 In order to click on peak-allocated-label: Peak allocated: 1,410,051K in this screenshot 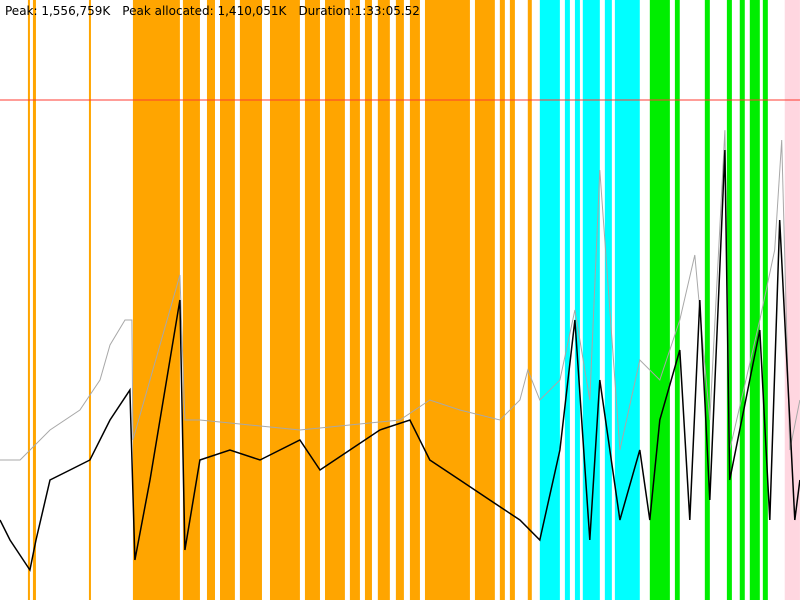, I will do `click(204, 11)`.